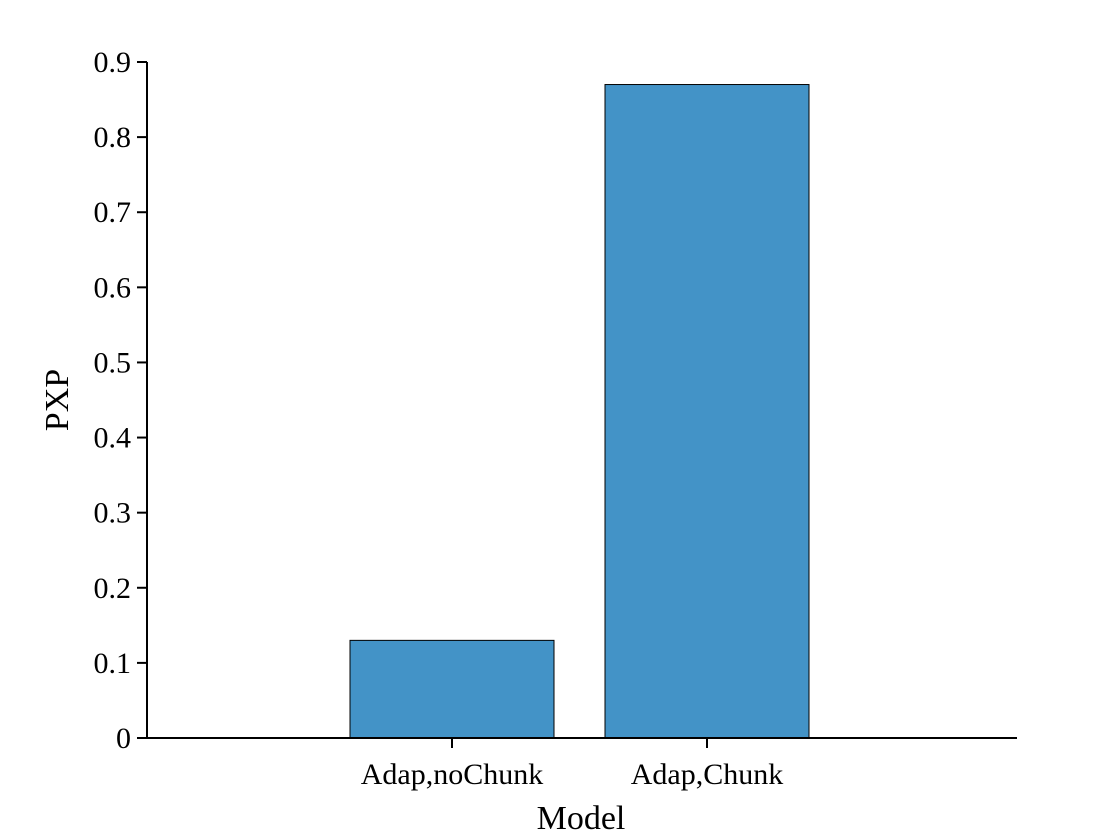 This screenshot has width=1120, height=840. I want to click on bar-adap-chunk, so click(707, 411).